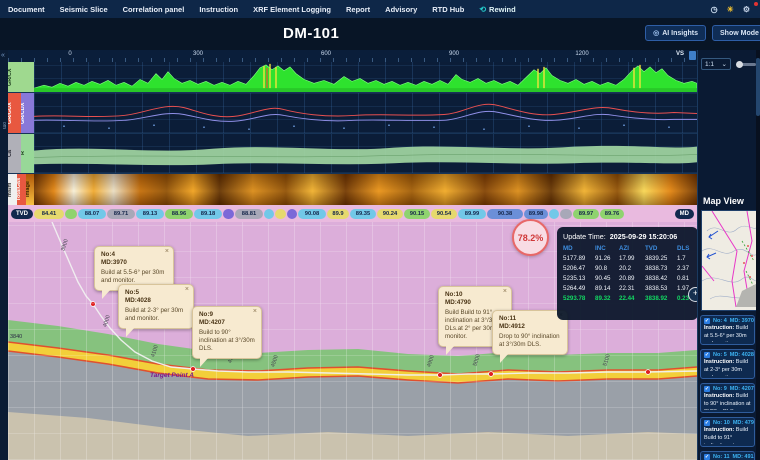 This screenshot has height=460, width=760. What do you see at coordinates (401, 9) in the screenshot?
I see `menu-item-advisory: Advisory` at bounding box center [401, 9].